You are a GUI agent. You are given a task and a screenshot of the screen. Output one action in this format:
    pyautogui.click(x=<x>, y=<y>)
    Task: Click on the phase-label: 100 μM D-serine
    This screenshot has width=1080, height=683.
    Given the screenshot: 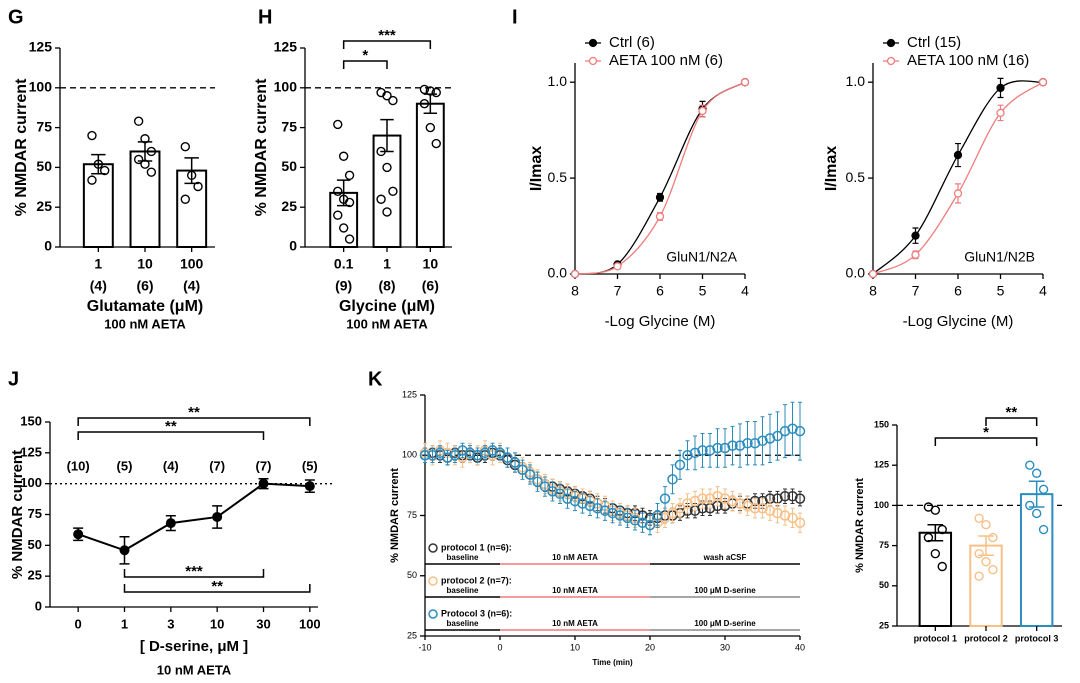 What is the action you would take?
    pyautogui.click(x=725, y=590)
    